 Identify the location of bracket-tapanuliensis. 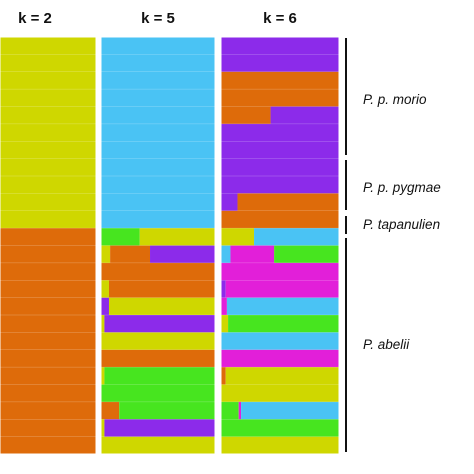
(346, 225).